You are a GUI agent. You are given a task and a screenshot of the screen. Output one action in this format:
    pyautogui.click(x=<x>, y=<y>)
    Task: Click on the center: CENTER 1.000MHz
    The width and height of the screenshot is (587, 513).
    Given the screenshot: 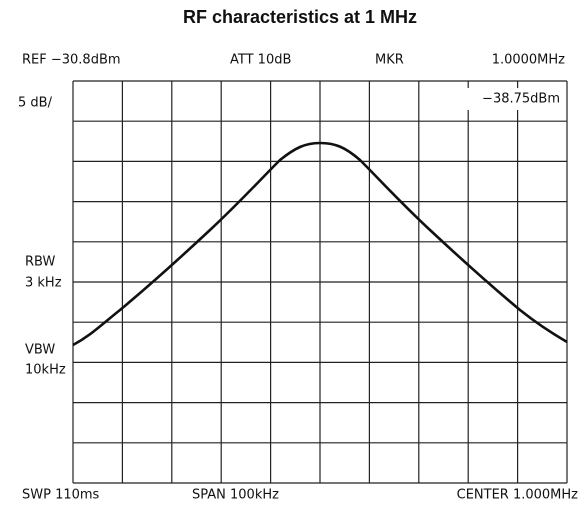 What is the action you would take?
    pyautogui.click(x=518, y=495)
    